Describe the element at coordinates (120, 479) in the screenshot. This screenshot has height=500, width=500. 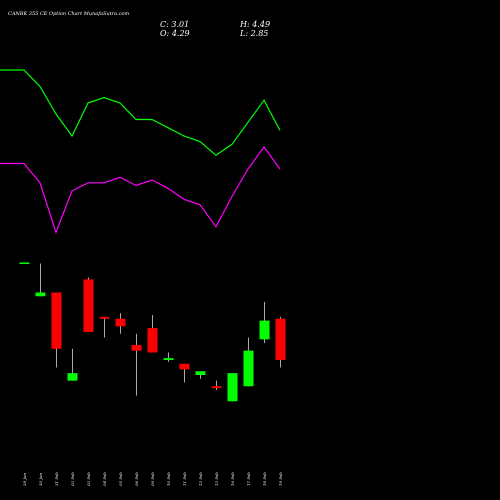
I see `x-tick-label: 05 Feb` at that location.